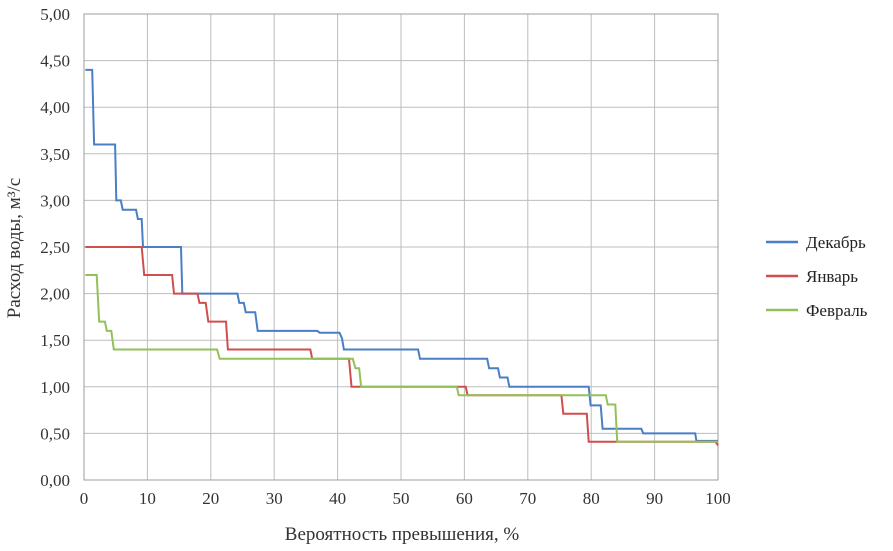  Describe the element at coordinates (402, 534) in the screenshot. I see `x-axis-label: Вероятность превышения, %` at that location.